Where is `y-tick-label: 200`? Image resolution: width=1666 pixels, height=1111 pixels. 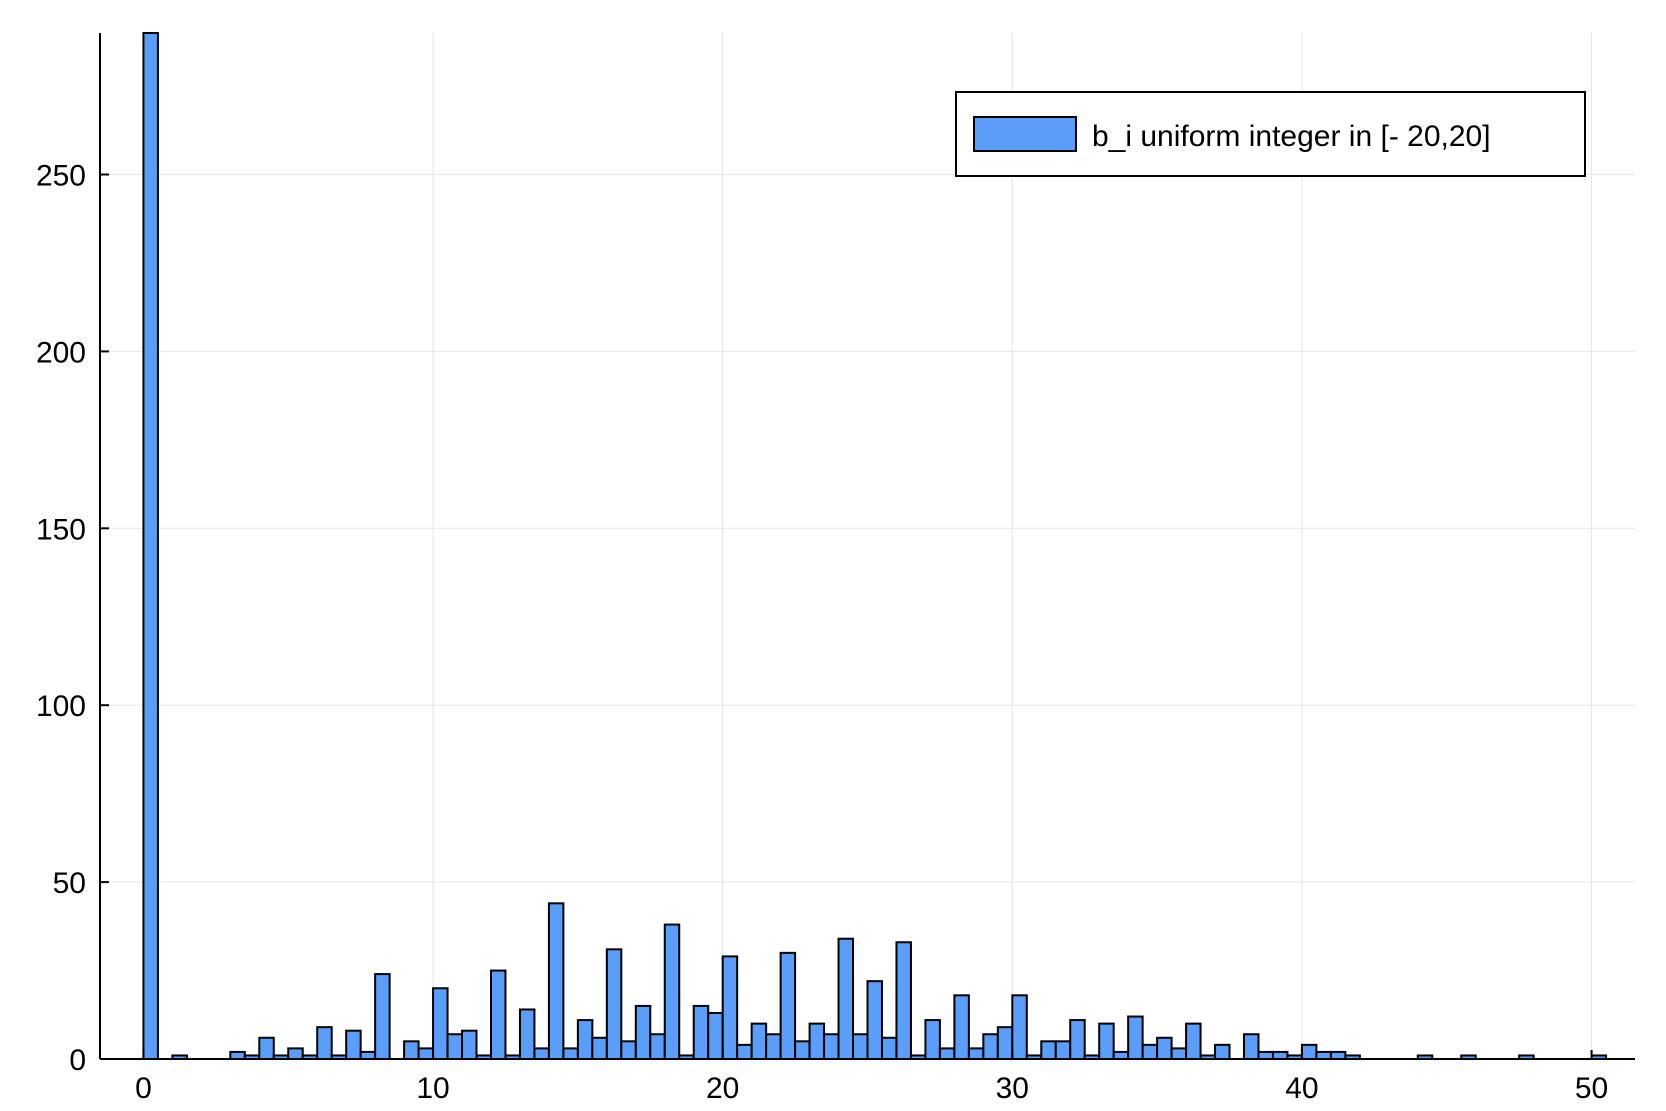 y-tick-label: 200 is located at coordinates (61, 352).